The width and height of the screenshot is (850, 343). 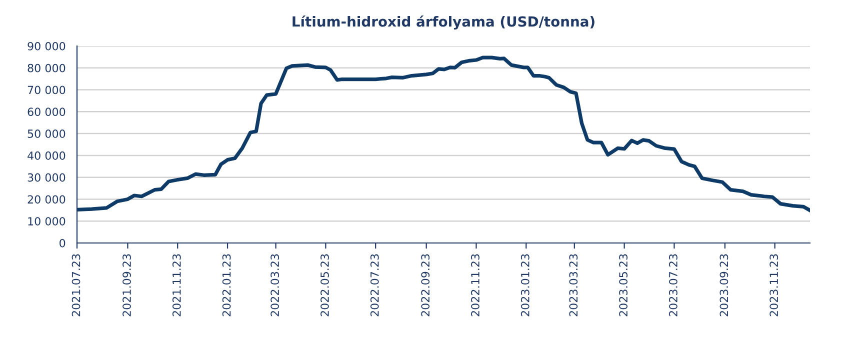 I want to click on y-tick-label: 50 000, so click(x=47, y=134).